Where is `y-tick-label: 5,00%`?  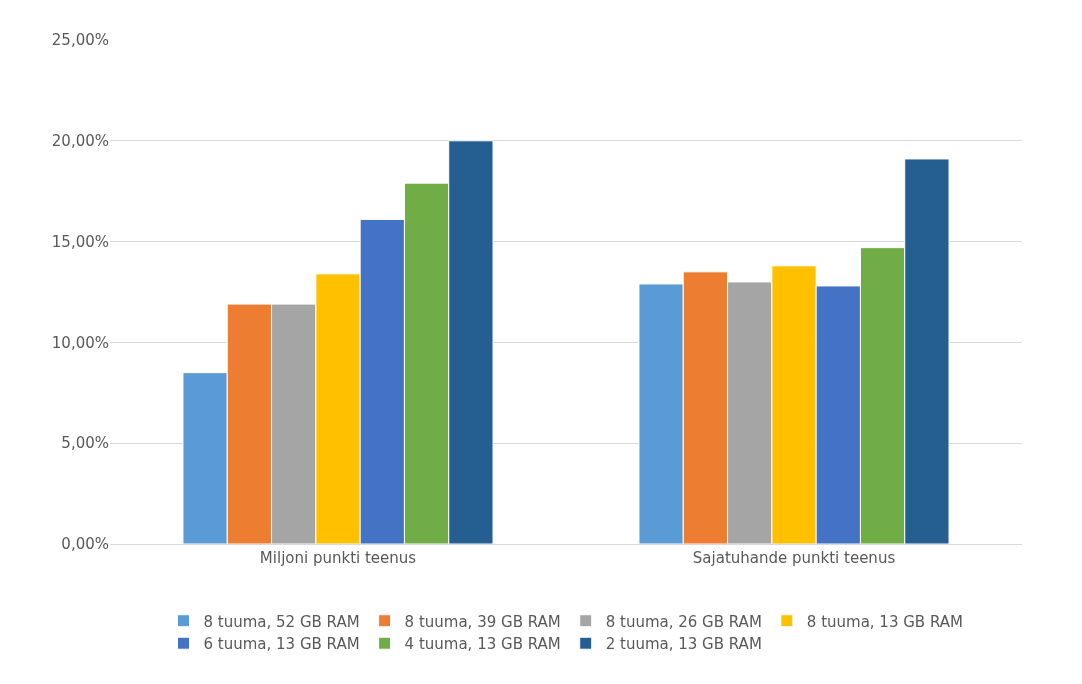
y-tick-label: 5,00% is located at coordinates (85, 443).